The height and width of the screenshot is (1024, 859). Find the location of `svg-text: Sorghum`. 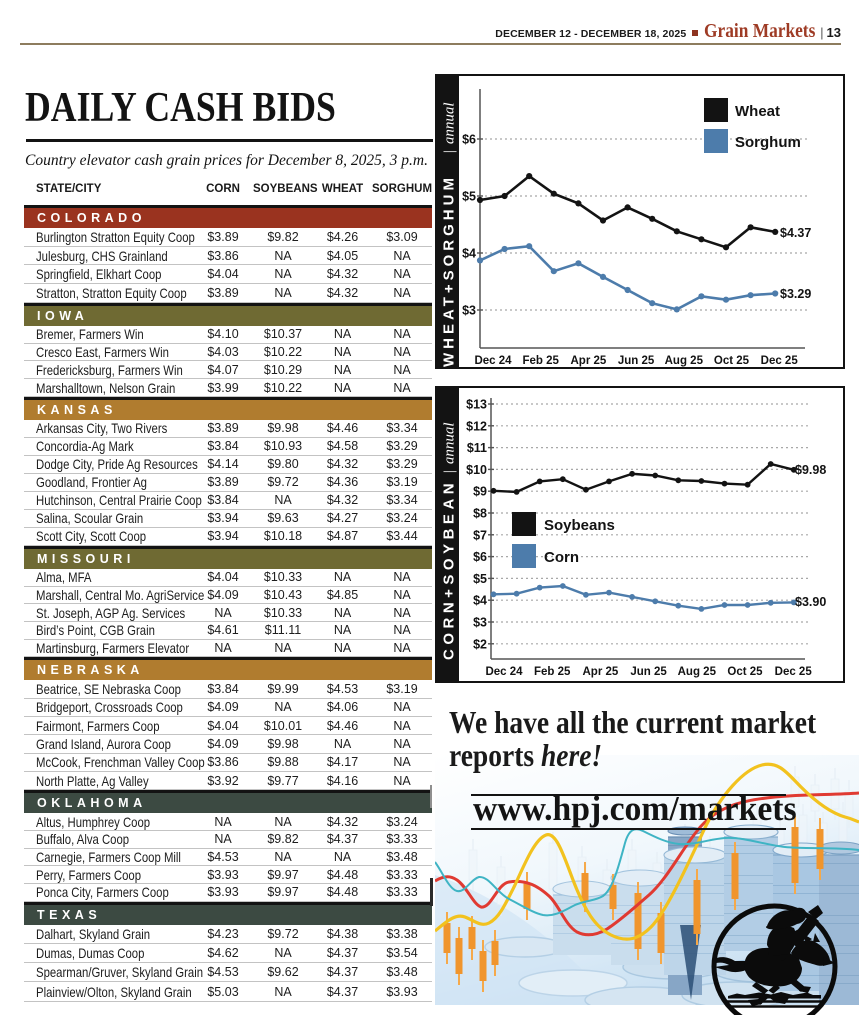

svg-text: Sorghum is located at coordinates (768, 142).